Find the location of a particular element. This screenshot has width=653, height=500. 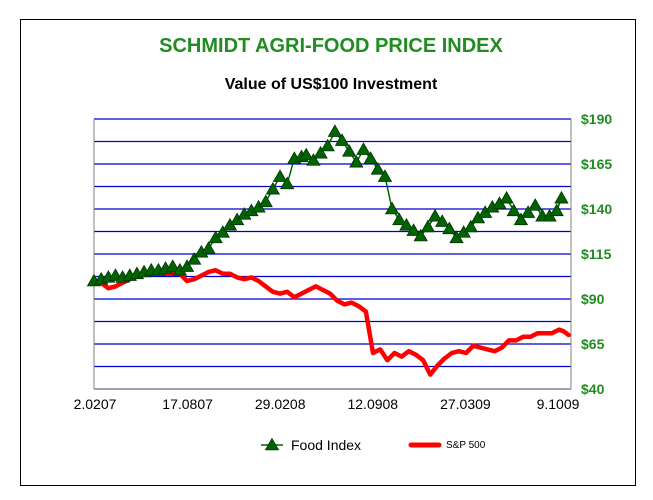

x-tick-label: 27.0309 is located at coordinates (465, 404).